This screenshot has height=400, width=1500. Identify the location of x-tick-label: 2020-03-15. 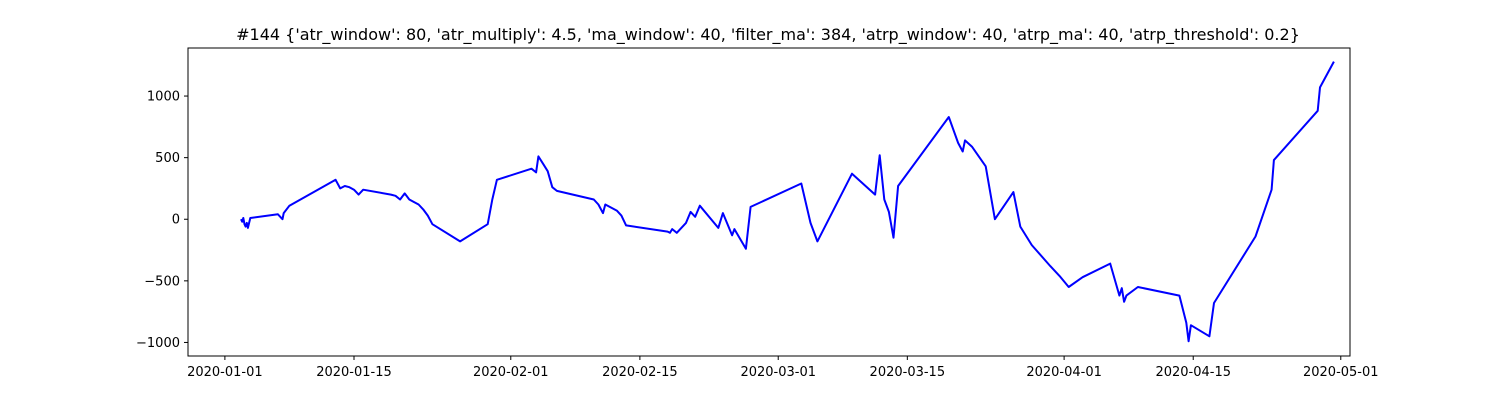
(908, 372).